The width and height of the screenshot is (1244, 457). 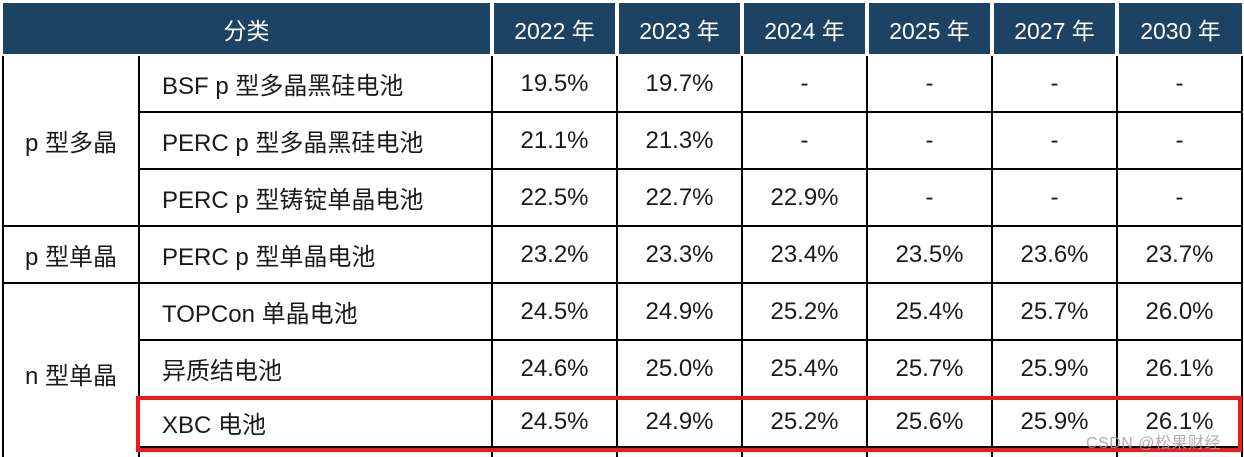 I want to click on header-year-2023: 2023 年, so click(x=678, y=29).